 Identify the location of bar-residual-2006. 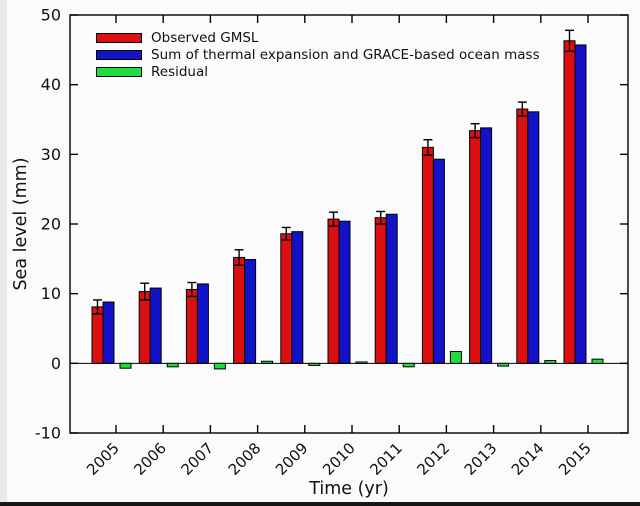
(172, 365).